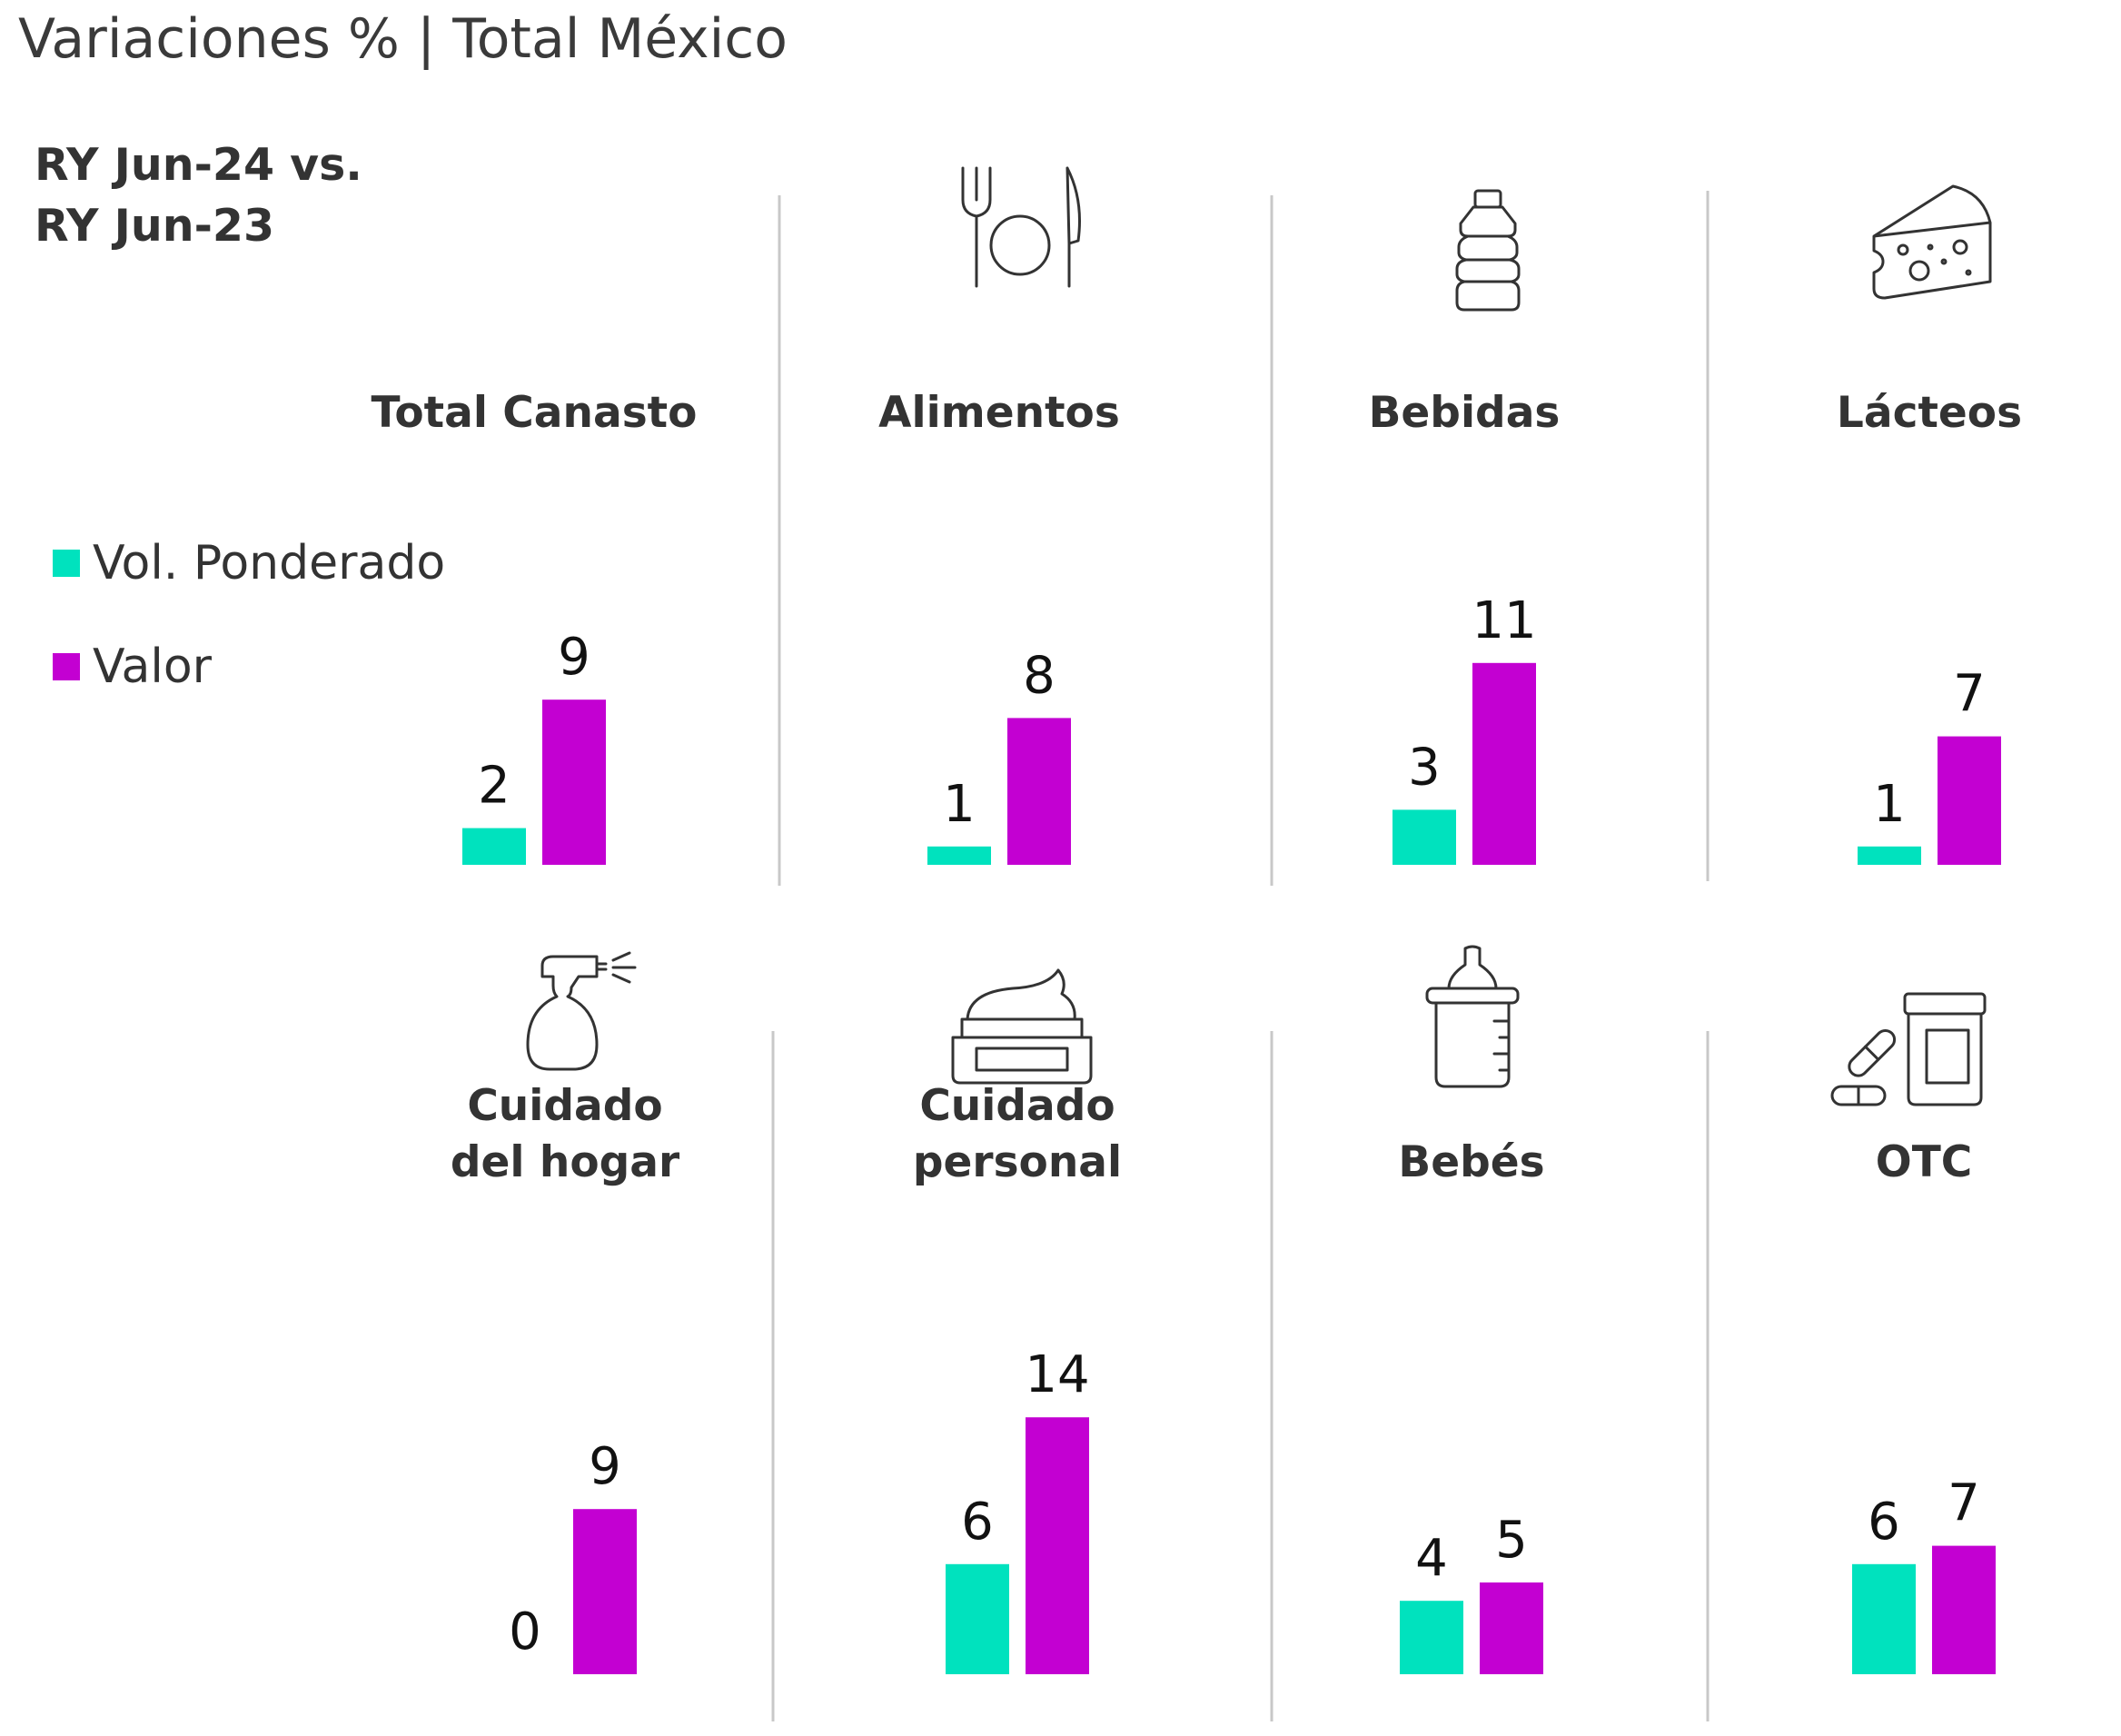 The width and height of the screenshot is (2121, 1736). Describe the element at coordinates (1931, 245) in the screenshot. I see `cheese-icon` at that location.